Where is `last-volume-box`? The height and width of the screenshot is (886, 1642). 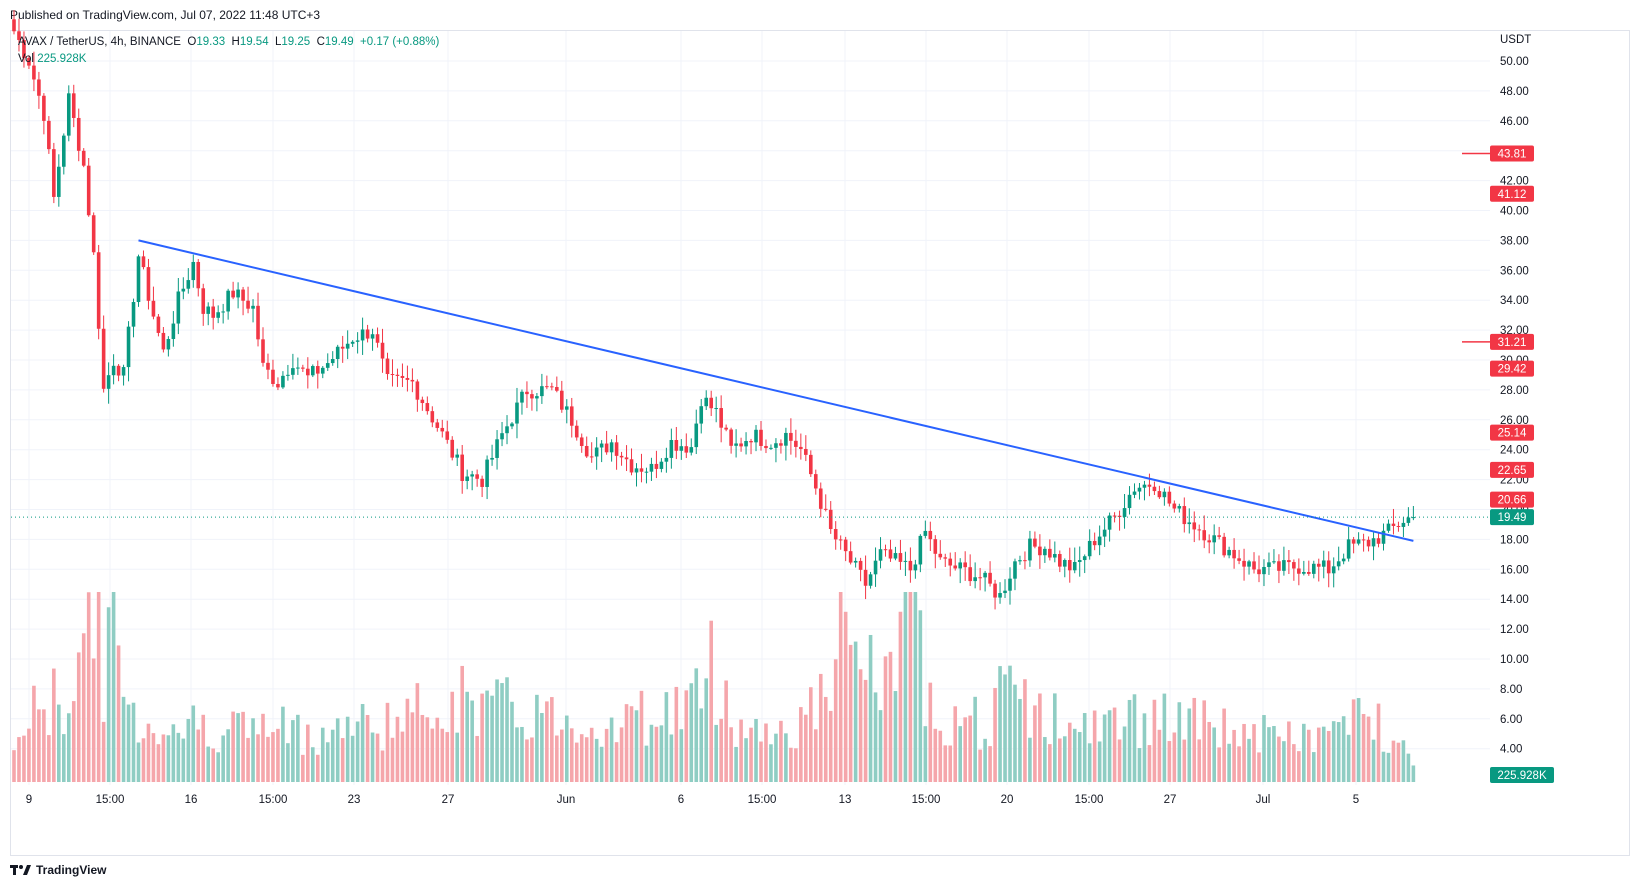 last-volume-box is located at coordinates (1522, 775).